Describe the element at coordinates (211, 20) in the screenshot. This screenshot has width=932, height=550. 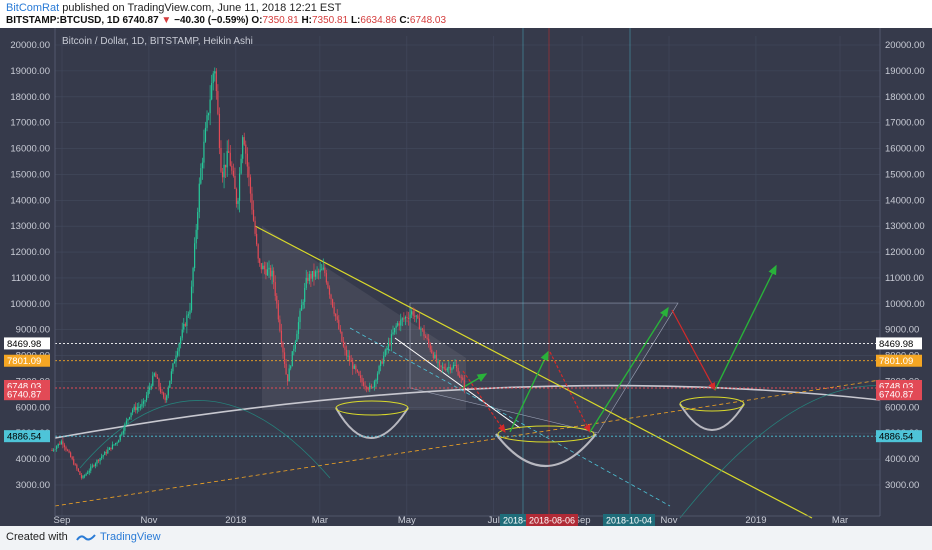
I see `price-change: −40.30 (−0.59%)` at that location.